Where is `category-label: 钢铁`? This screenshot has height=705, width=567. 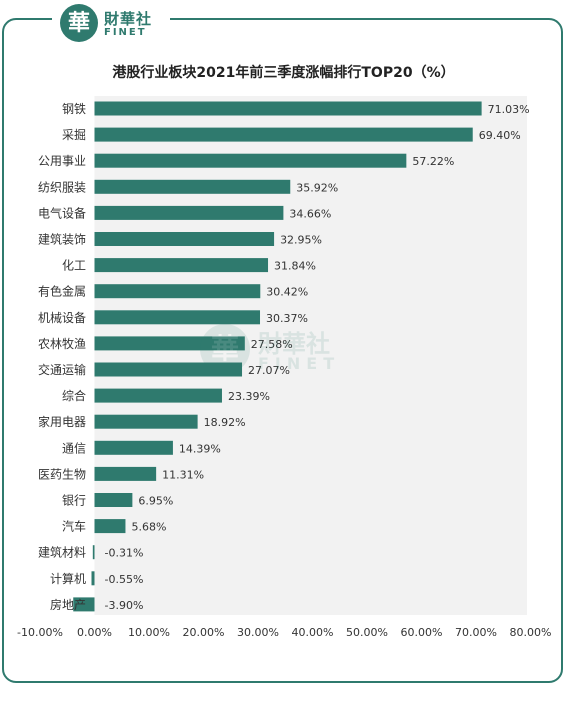 category-label: 钢铁 is located at coordinates (74, 109).